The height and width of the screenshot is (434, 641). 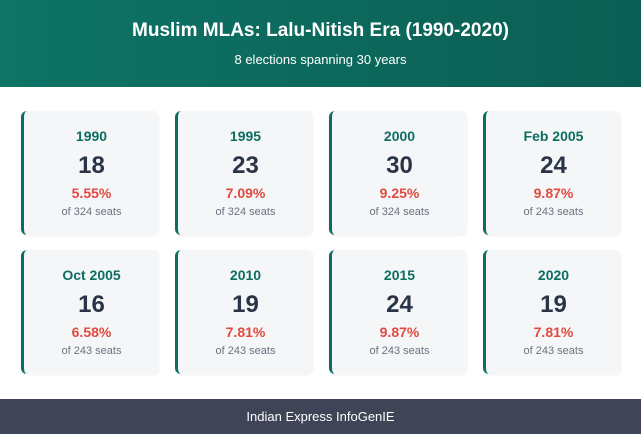 I want to click on election-card-2020: 2020 19 7.81% of 243 seats, so click(x=552, y=312).